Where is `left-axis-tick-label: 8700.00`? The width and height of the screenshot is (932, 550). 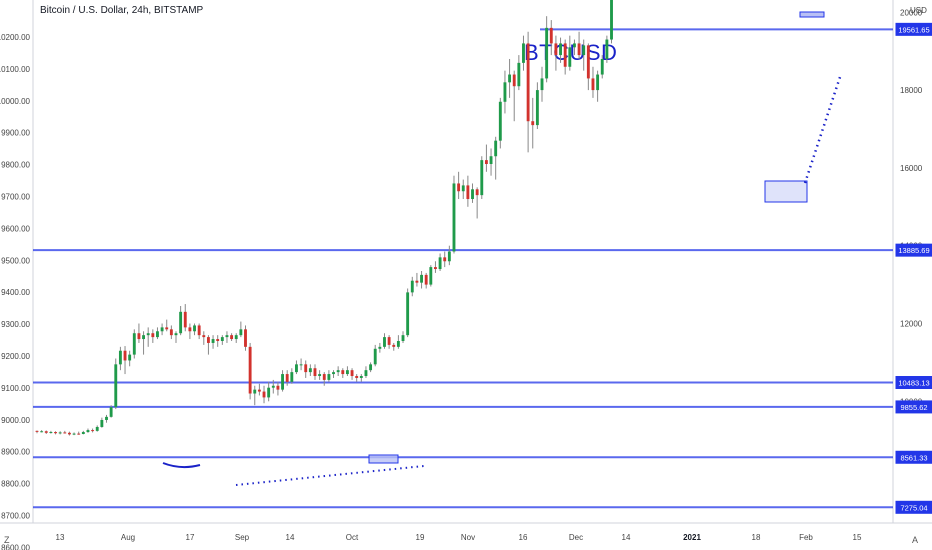 left-axis-tick-label: 8700.00 is located at coordinates (15, 516).